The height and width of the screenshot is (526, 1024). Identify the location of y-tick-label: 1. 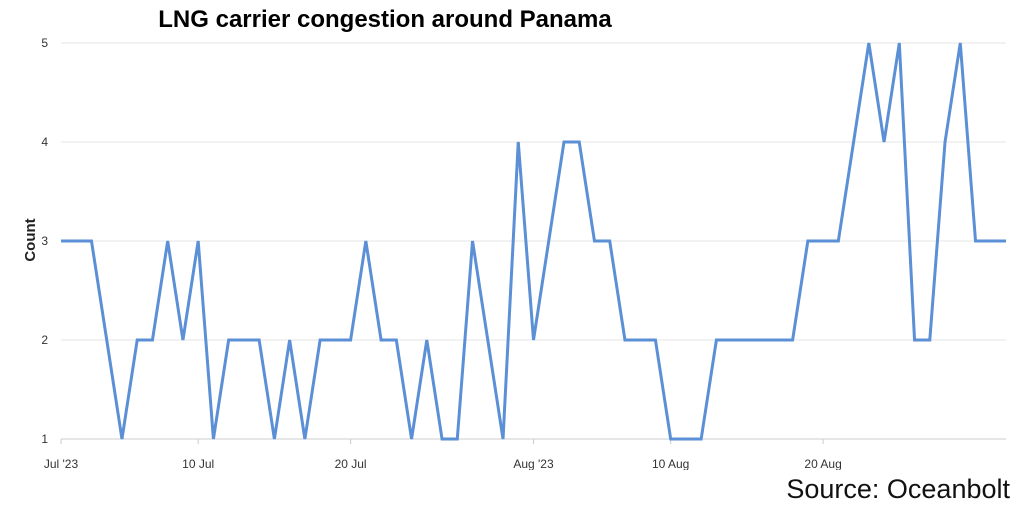
(44, 439).